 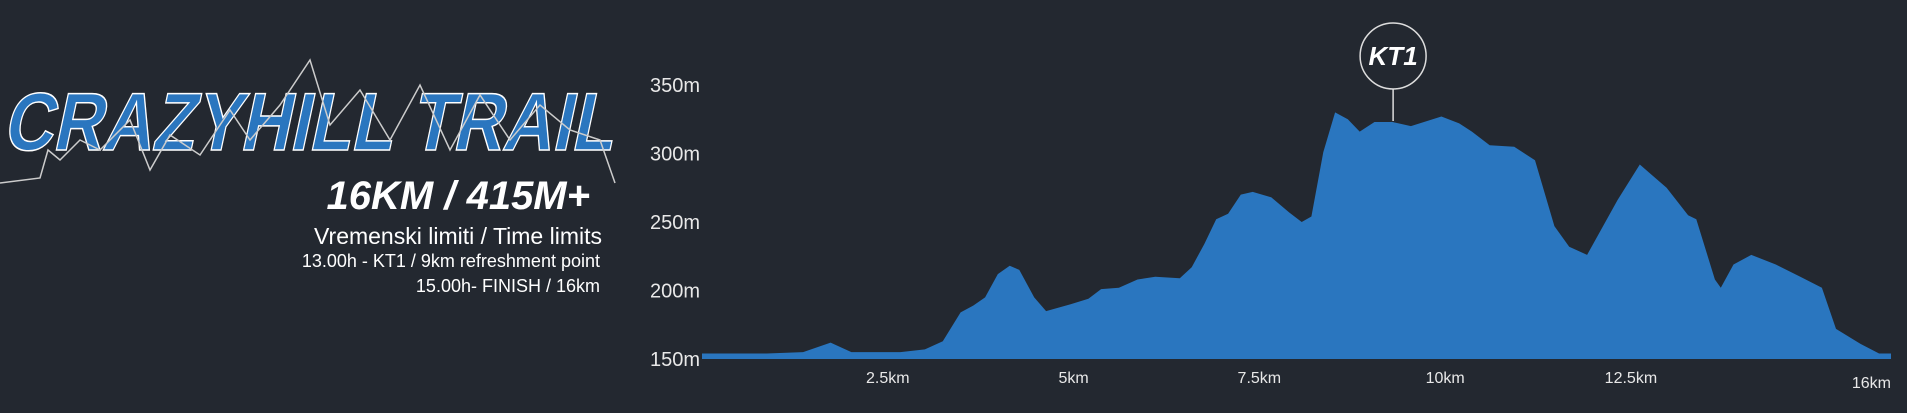 What do you see at coordinates (675, 223) in the screenshot?
I see `y-tick-label: 250m` at bounding box center [675, 223].